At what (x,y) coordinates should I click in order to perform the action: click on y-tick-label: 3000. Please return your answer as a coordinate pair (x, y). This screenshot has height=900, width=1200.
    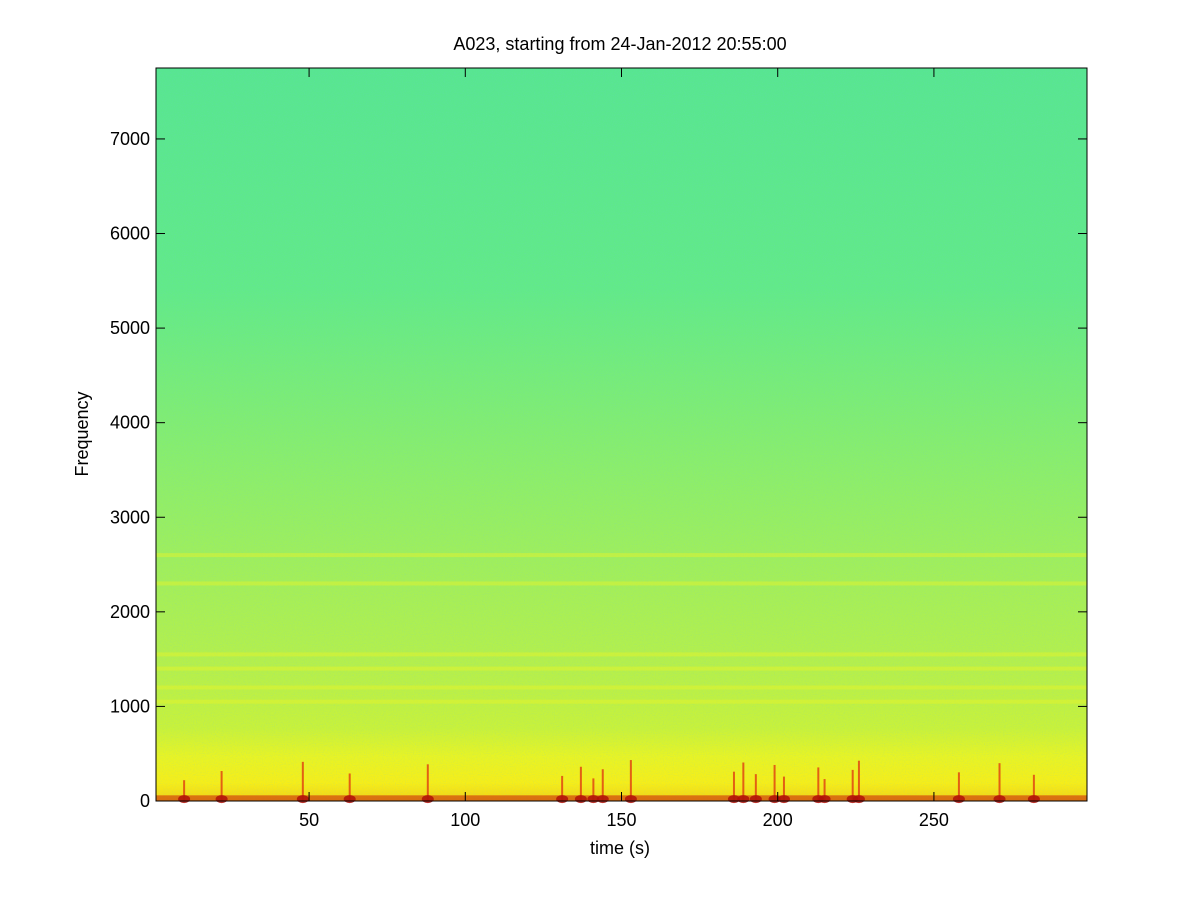
    Looking at the image, I should click on (130, 517).